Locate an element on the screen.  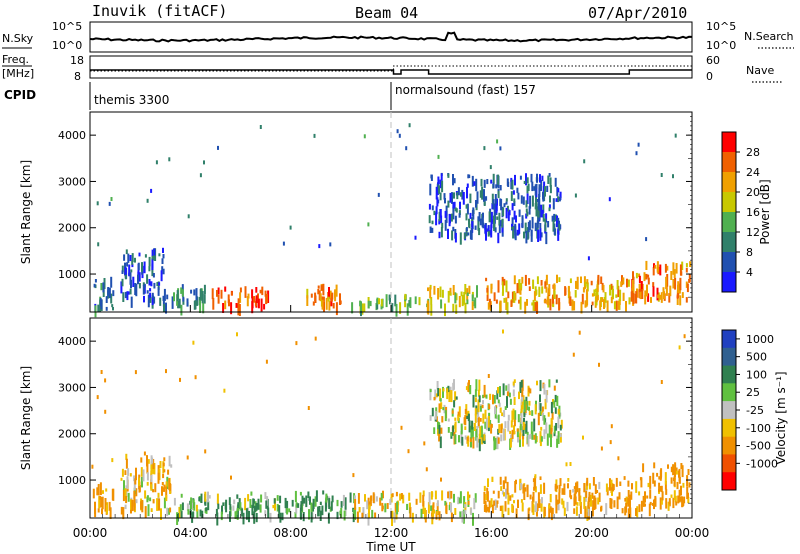
colorbar-swatch is located at coordinates (729, 339).